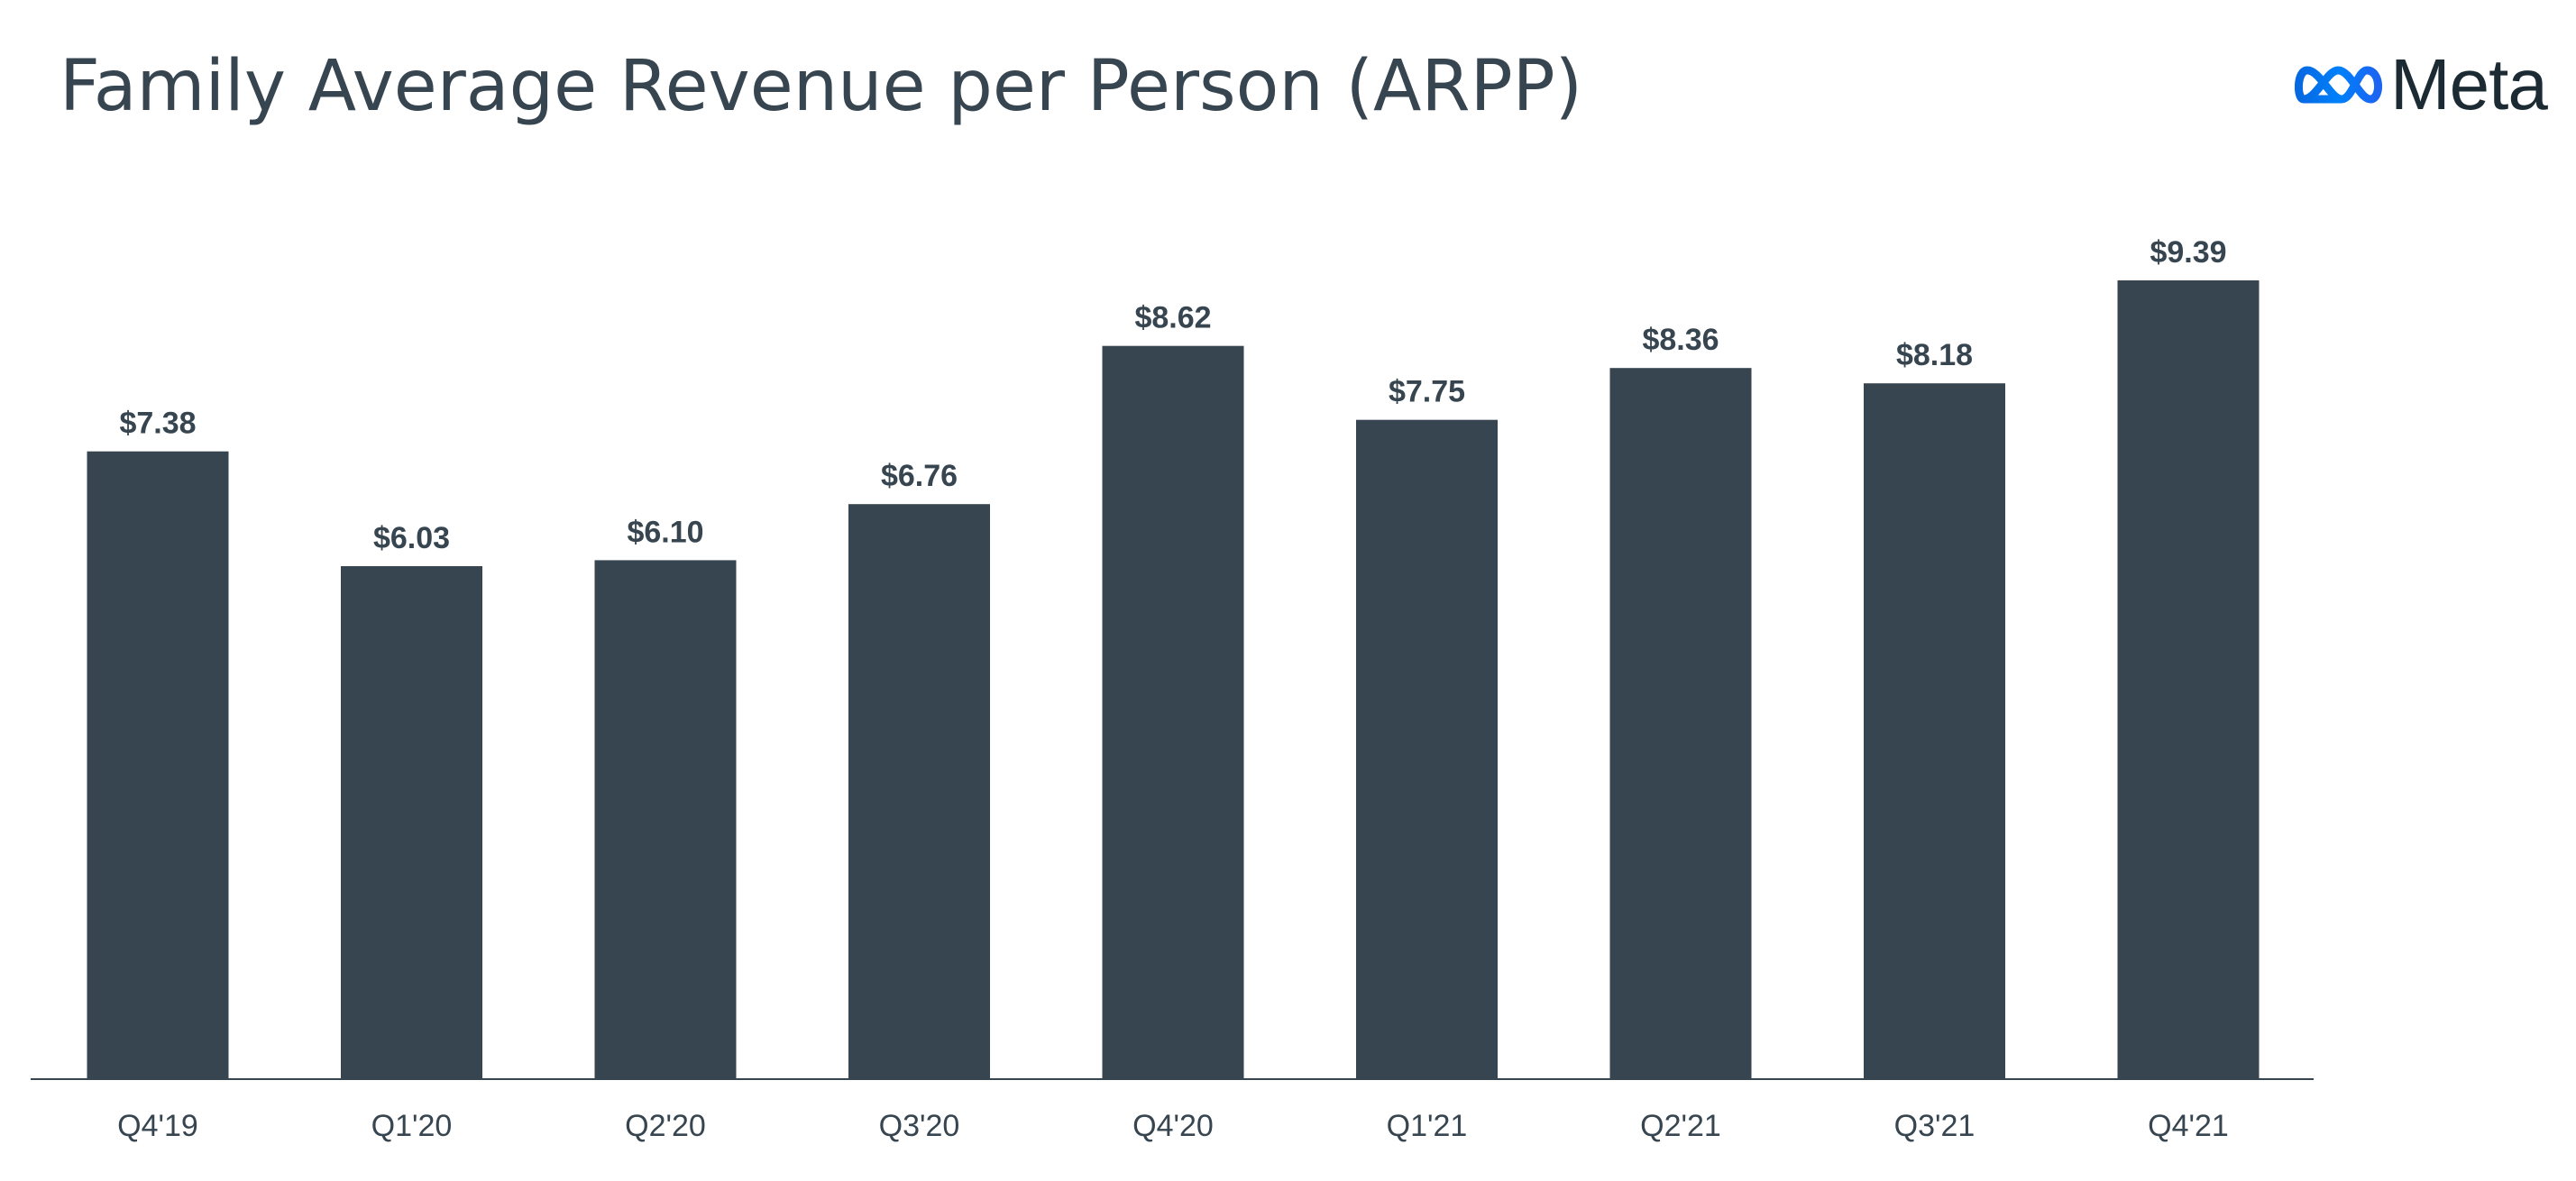 Image resolution: width=2576 pixels, height=1181 pixels. Describe the element at coordinates (1427, 1126) in the screenshot. I see `x-tick-label: Q1'21` at that location.